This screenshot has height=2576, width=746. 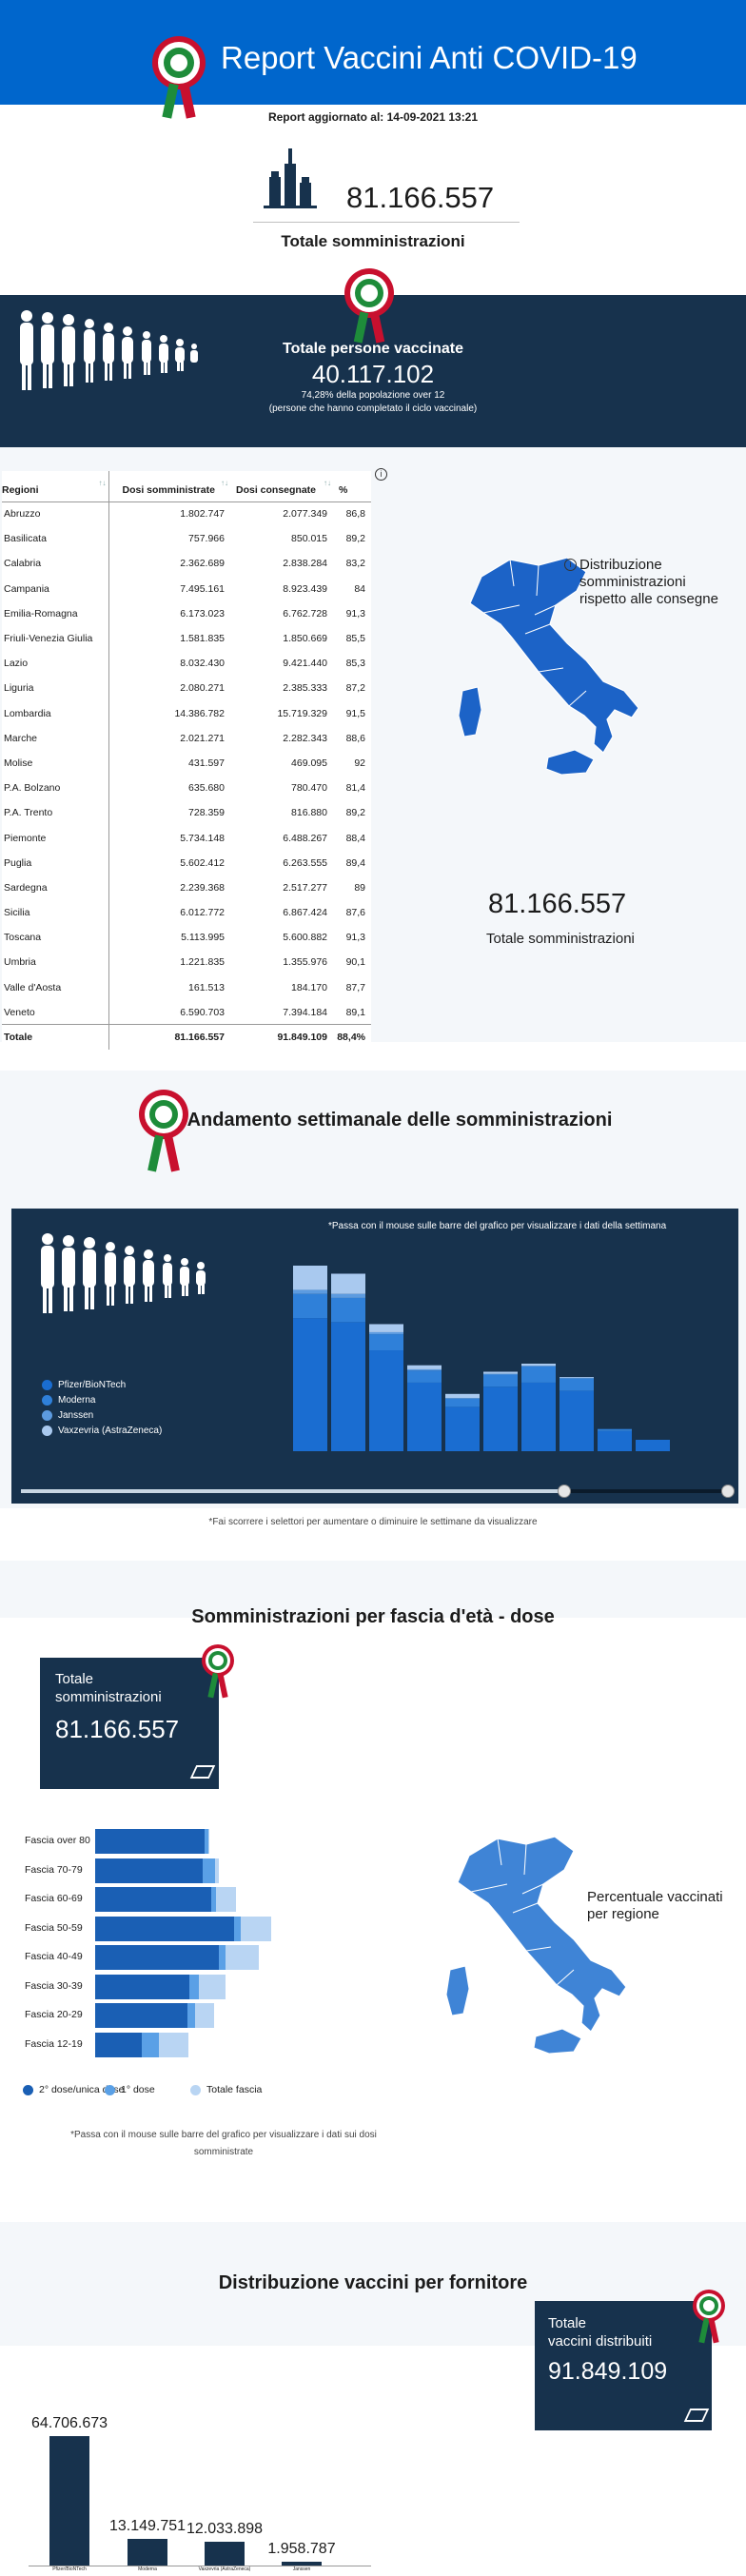 What do you see at coordinates (623, 1914) in the screenshot?
I see `percent-map-caption-line: per regione` at bounding box center [623, 1914].